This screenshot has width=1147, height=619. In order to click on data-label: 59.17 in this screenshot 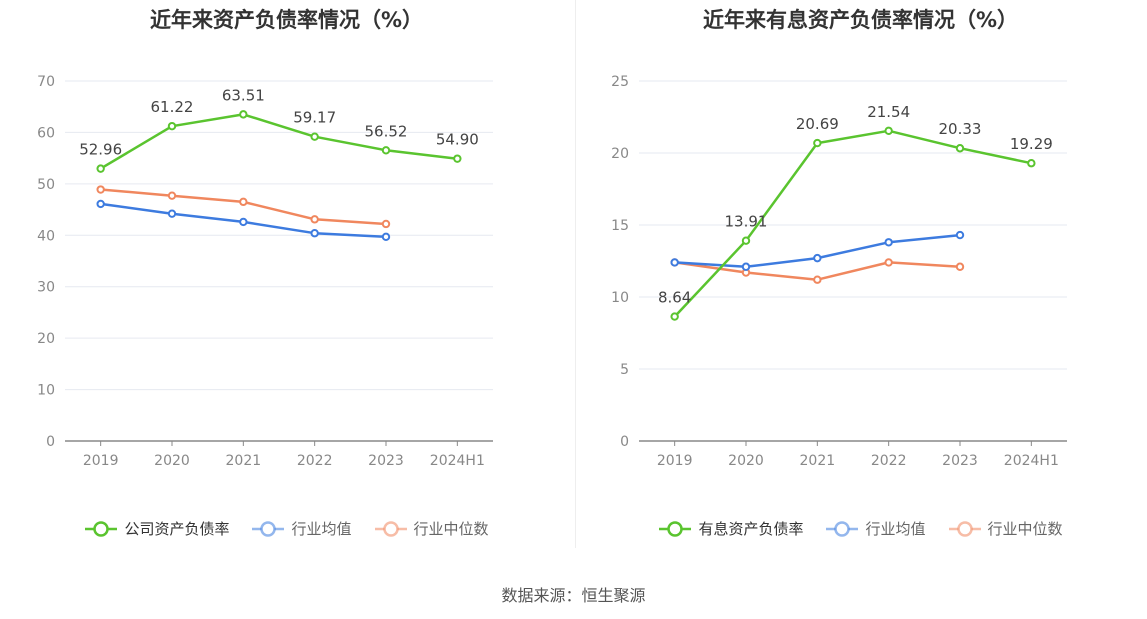, I will do `click(314, 118)`.